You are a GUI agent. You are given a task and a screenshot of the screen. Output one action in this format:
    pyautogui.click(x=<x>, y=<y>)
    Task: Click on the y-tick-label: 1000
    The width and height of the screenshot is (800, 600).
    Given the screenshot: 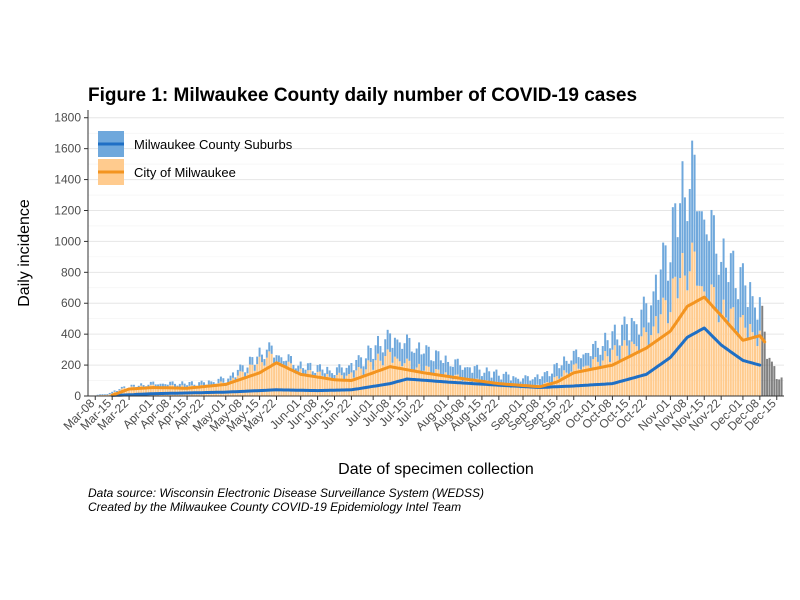 What is the action you would take?
    pyautogui.click(x=67, y=241)
    